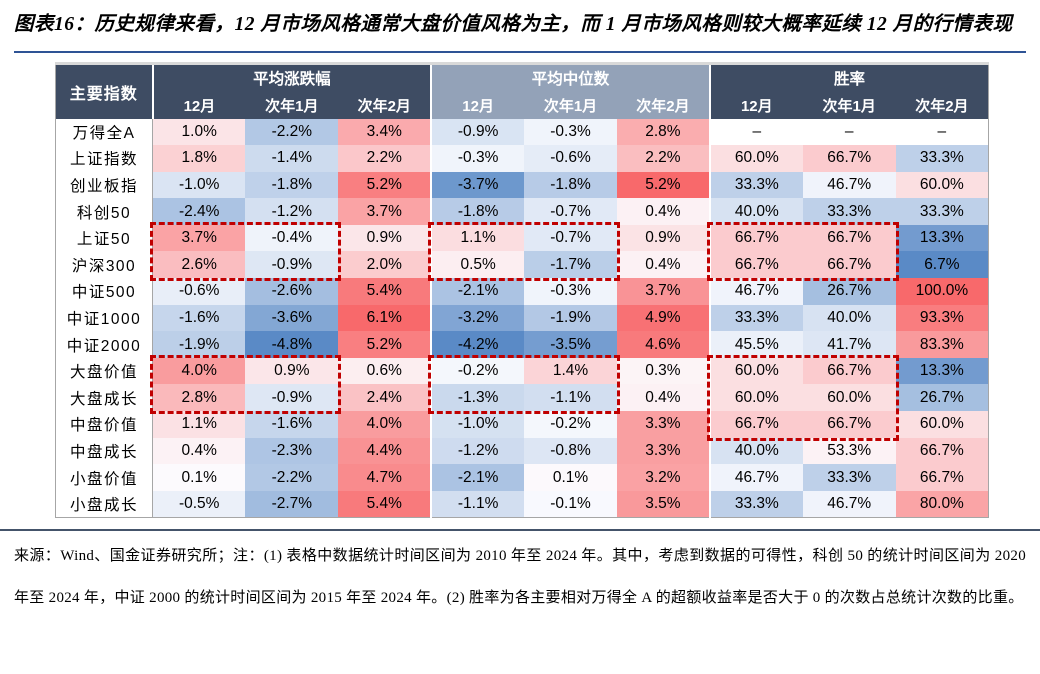  Describe the element at coordinates (477, 344) in the screenshot. I see `value-cell: -4.2%` at that location.